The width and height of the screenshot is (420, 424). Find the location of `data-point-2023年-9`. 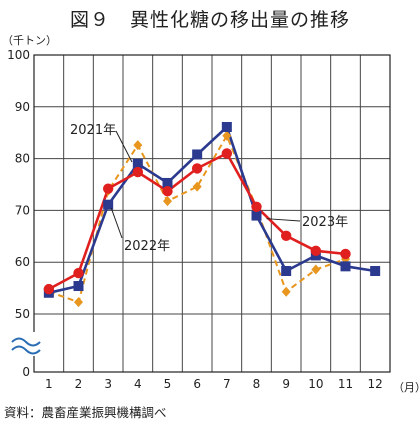

data-point-2023年-9 is located at coordinates (286, 235).